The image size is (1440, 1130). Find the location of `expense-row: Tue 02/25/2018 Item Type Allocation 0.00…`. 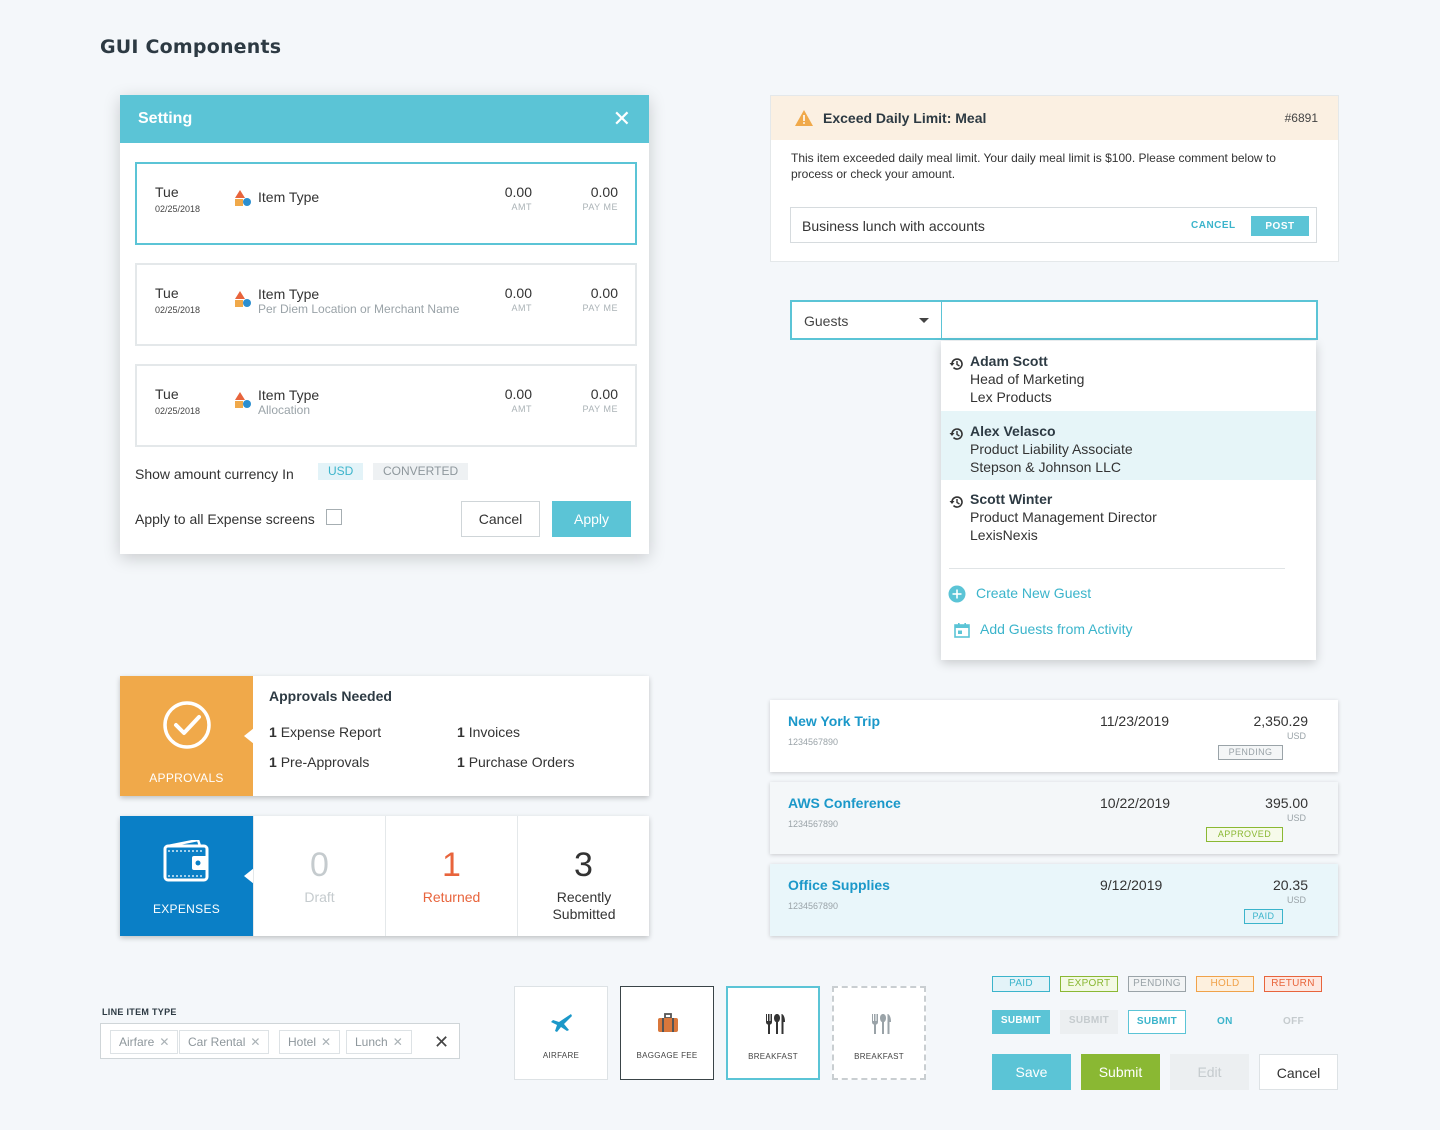

expense-row: Tue 02/25/2018 Item Type Allocation 0.00… is located at coordinates (386, 405).